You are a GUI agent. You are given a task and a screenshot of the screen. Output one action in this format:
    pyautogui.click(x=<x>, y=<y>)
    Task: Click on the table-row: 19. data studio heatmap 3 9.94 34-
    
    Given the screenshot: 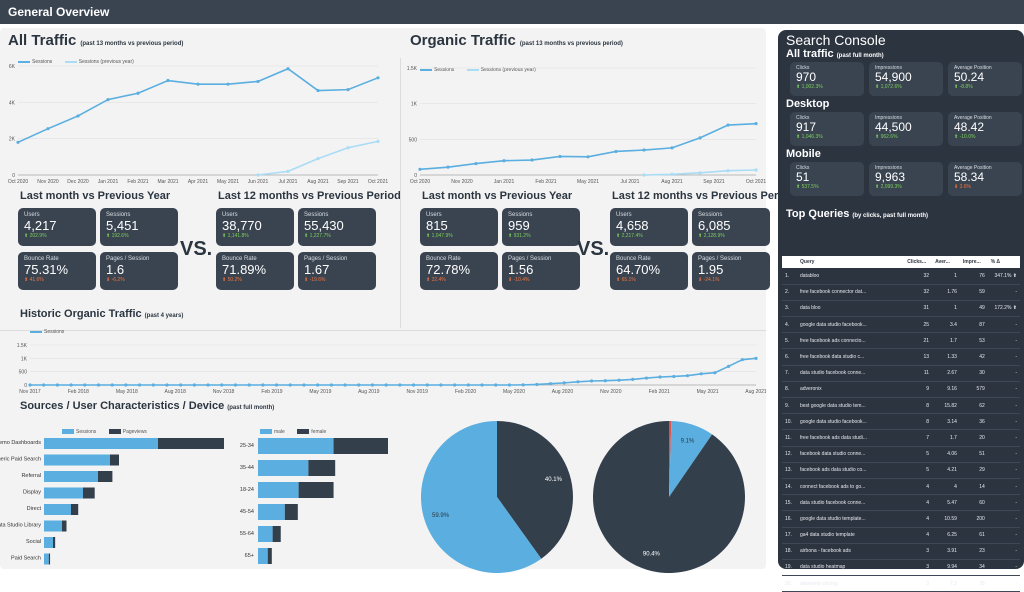 What is the action you would take?
    pyautogui.click(x=901, y=568)
    